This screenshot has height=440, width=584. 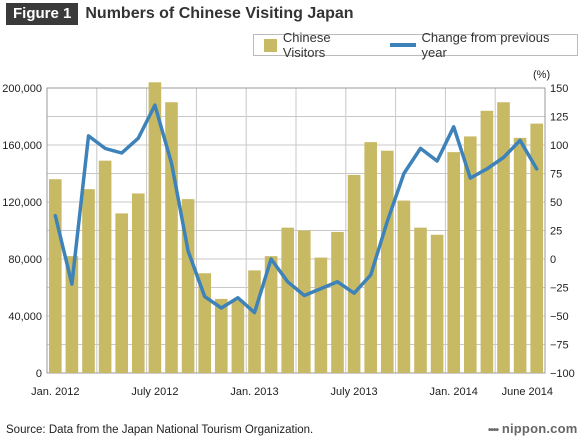 What do you see at coordinates (22, 89) in the screenshot?
I see `y-left-tick-label: 200,000` at bounding box center [22, 89].